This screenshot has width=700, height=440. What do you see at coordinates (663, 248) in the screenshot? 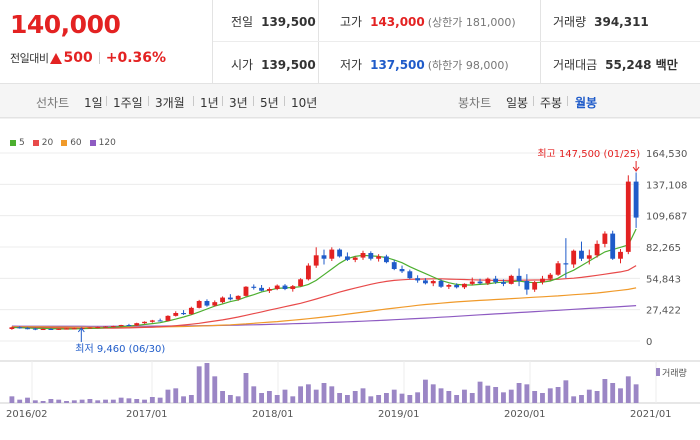
I see `y-tick-label: 82,265` at bounding box center [663, 248].